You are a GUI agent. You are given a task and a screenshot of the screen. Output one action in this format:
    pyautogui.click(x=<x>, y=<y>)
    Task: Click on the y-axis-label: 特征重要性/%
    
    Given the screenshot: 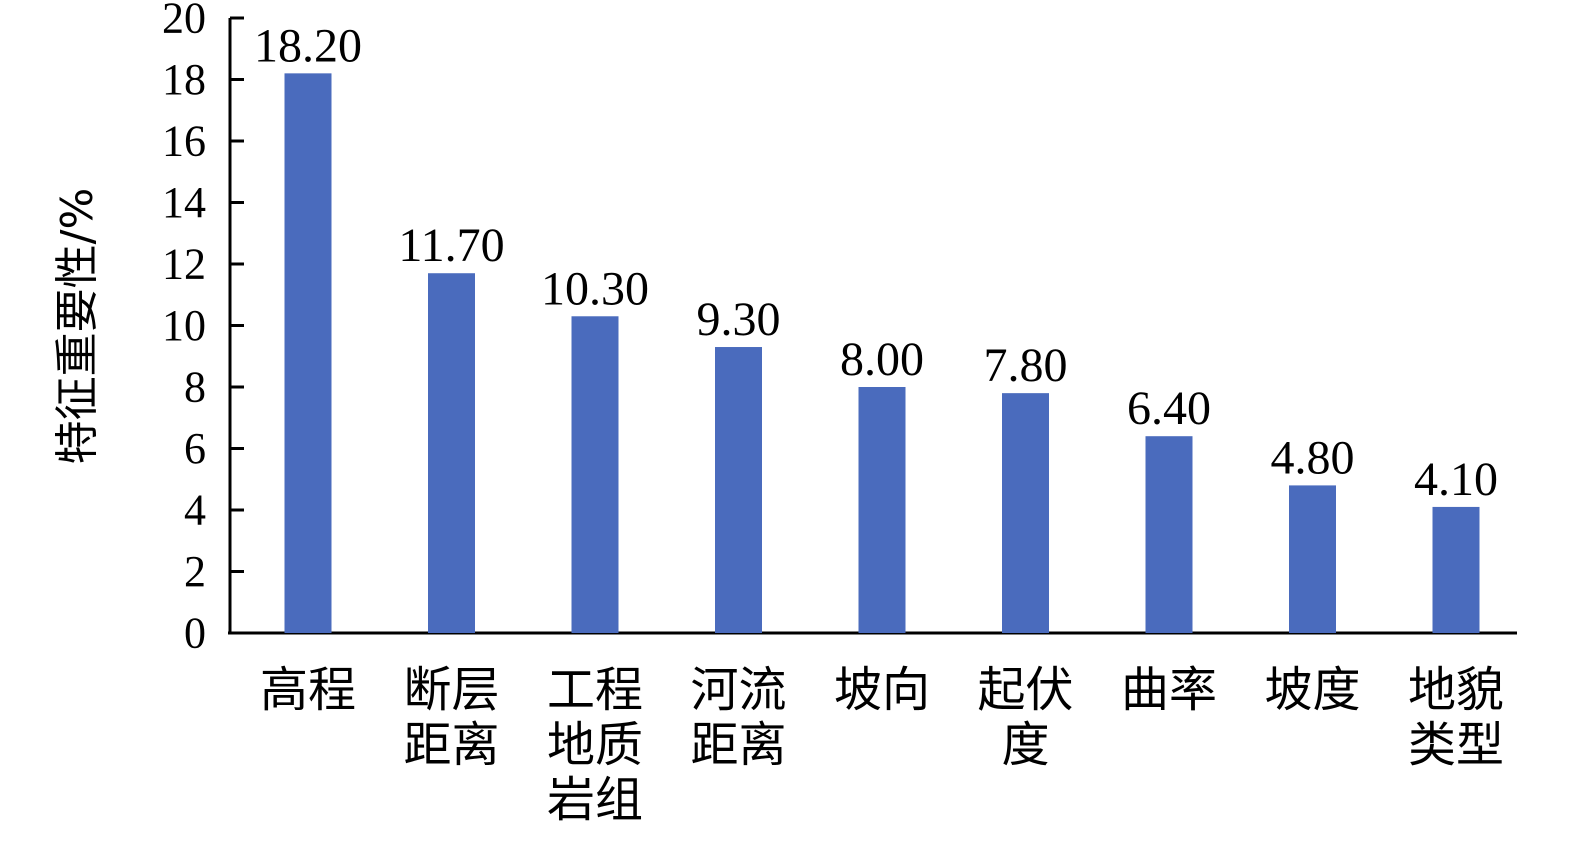 What is the action you would take?
    pyautogui.click(x=77, y=326)
    